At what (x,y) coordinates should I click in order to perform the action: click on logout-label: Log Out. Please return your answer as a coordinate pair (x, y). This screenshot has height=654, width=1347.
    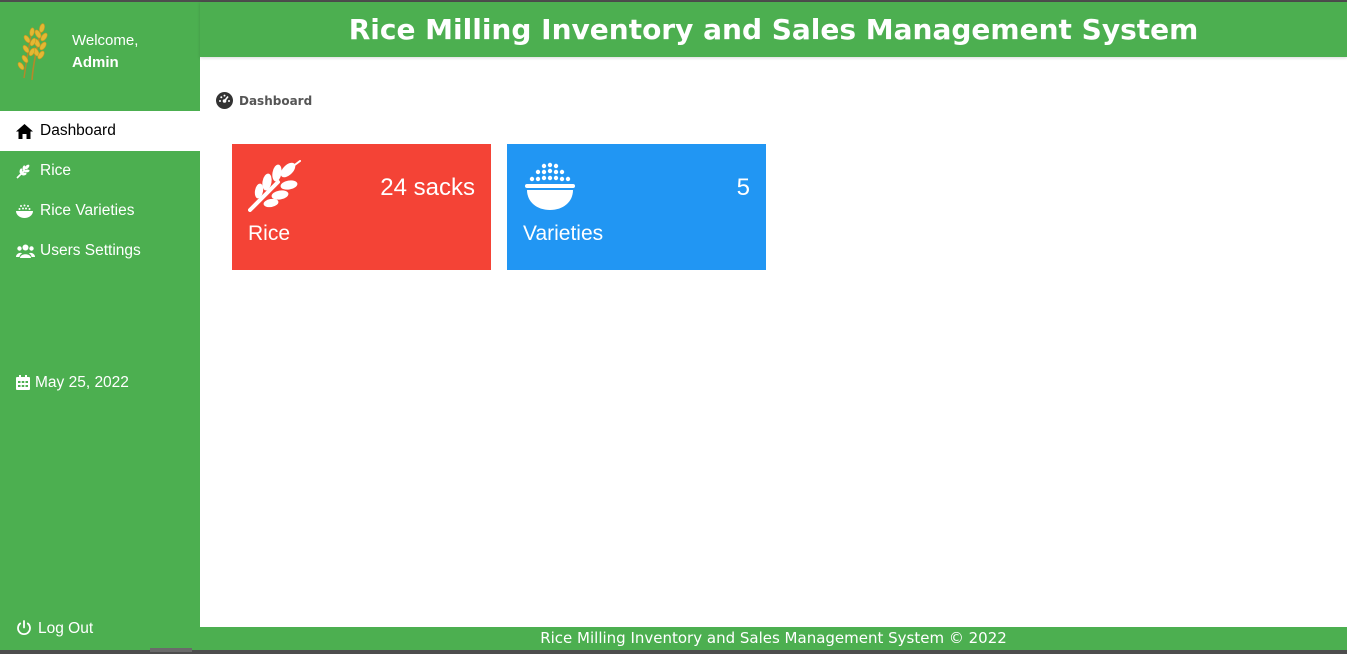
    Looking at the image, I should click on (66, 628).